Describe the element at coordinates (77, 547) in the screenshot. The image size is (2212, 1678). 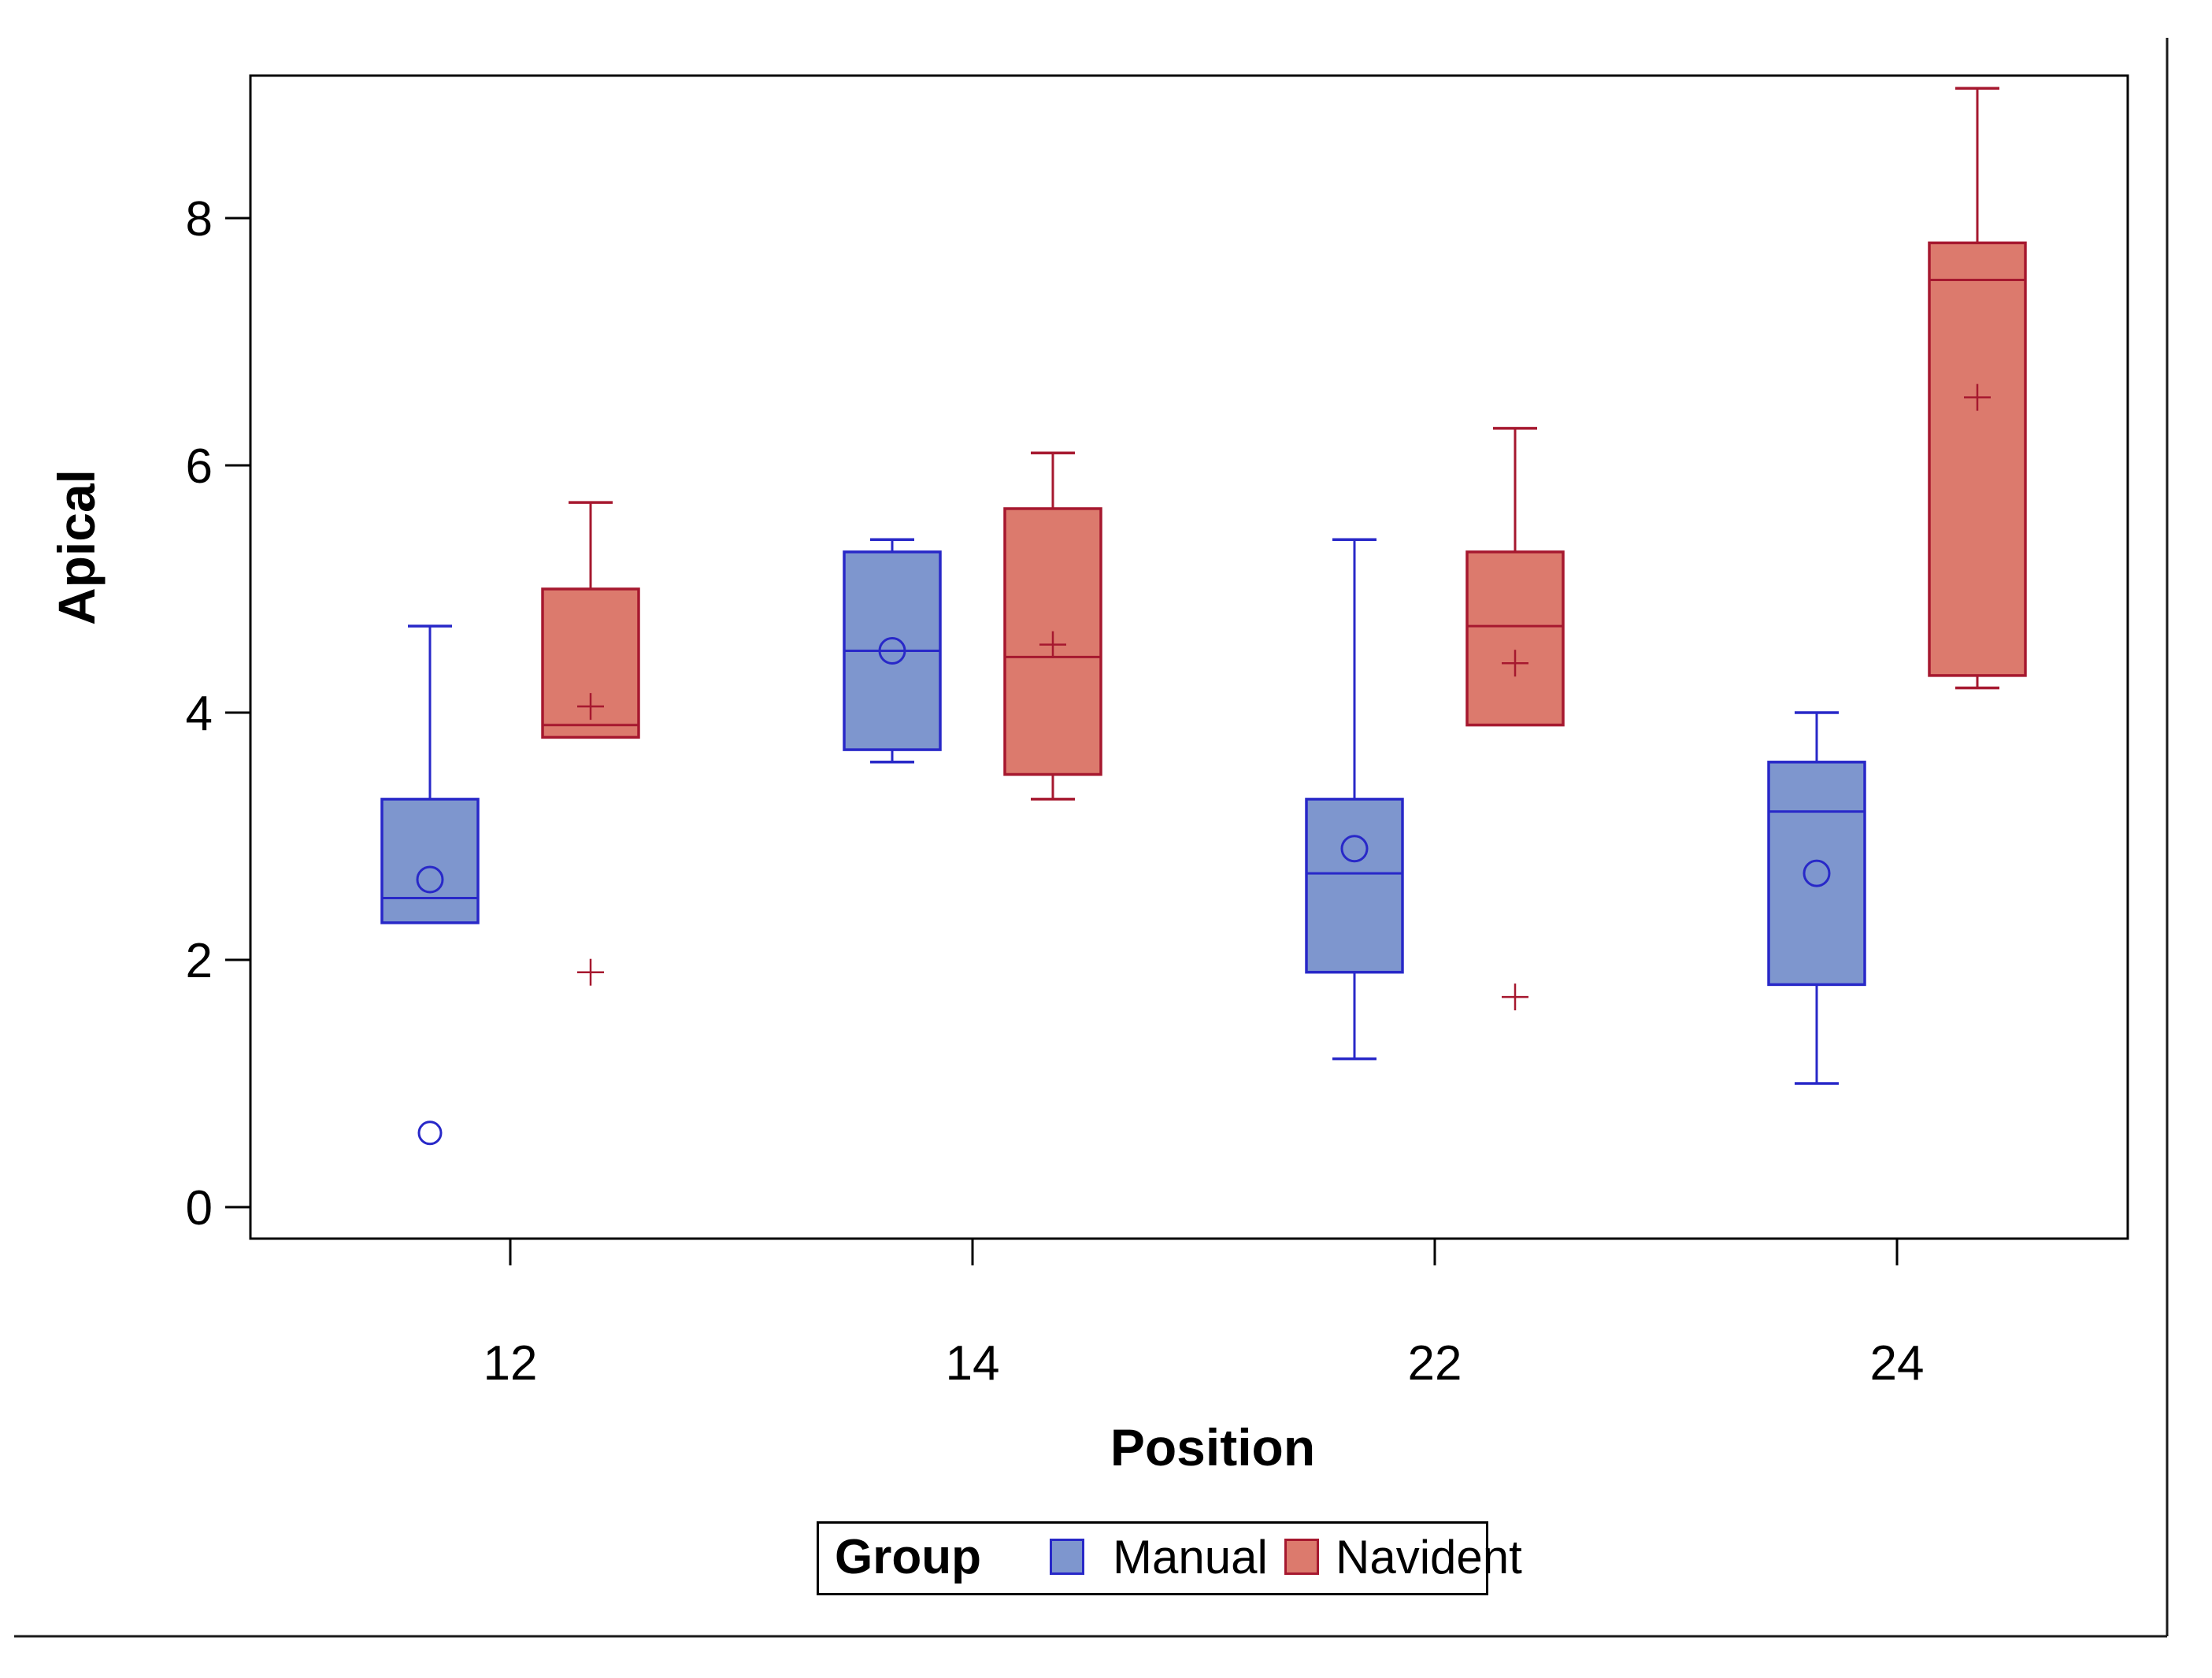
I see `y-axis-title: Apical` at that location.